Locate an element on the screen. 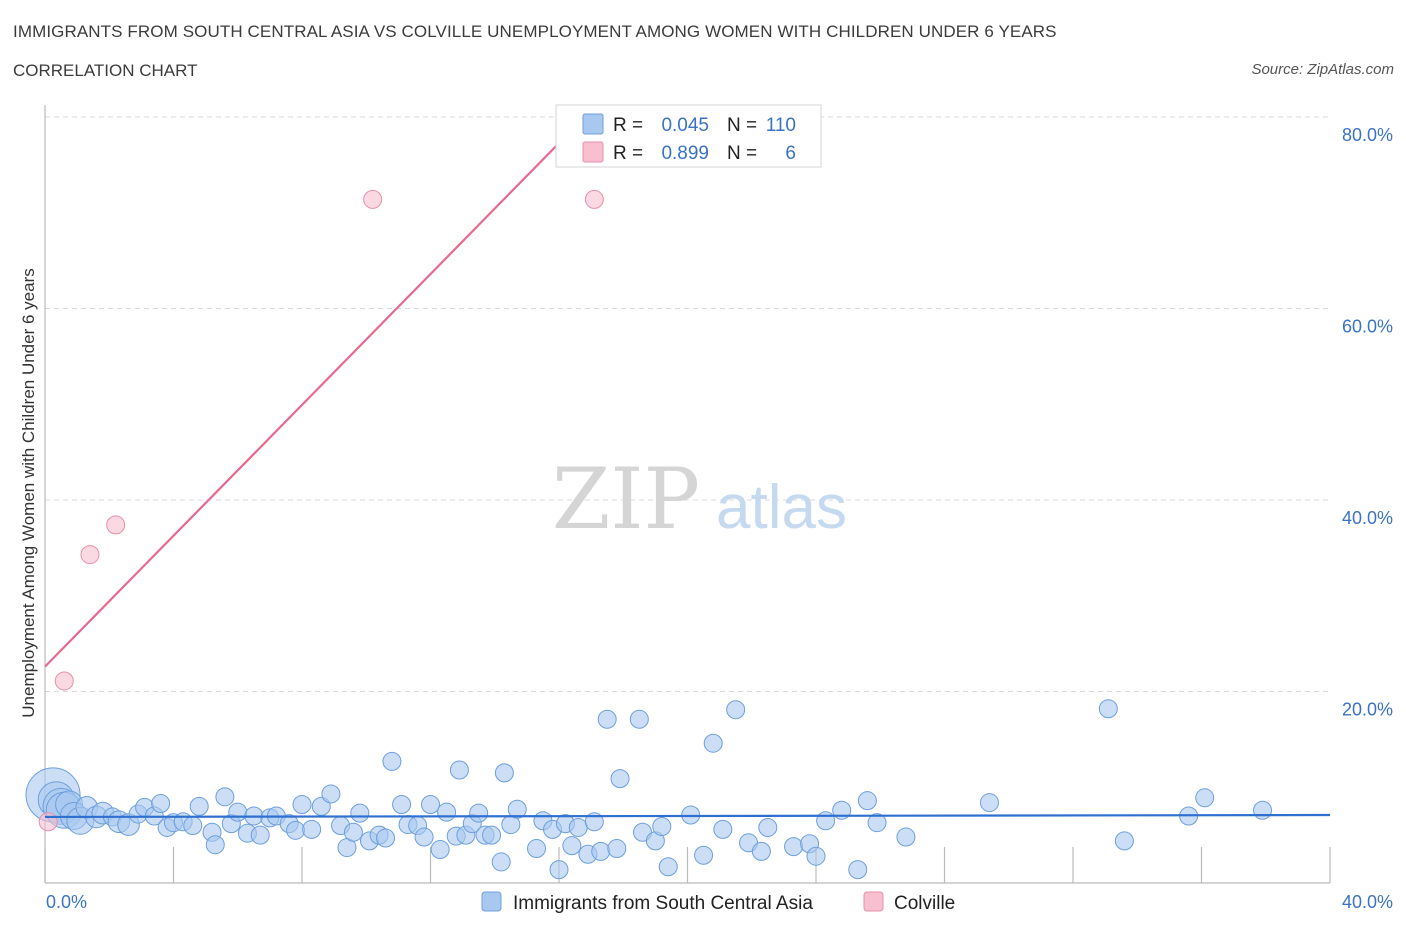 The width and height of the screenshot is (1406, 930). watermark-zip: ZIP is located at coordinates (626, 499).